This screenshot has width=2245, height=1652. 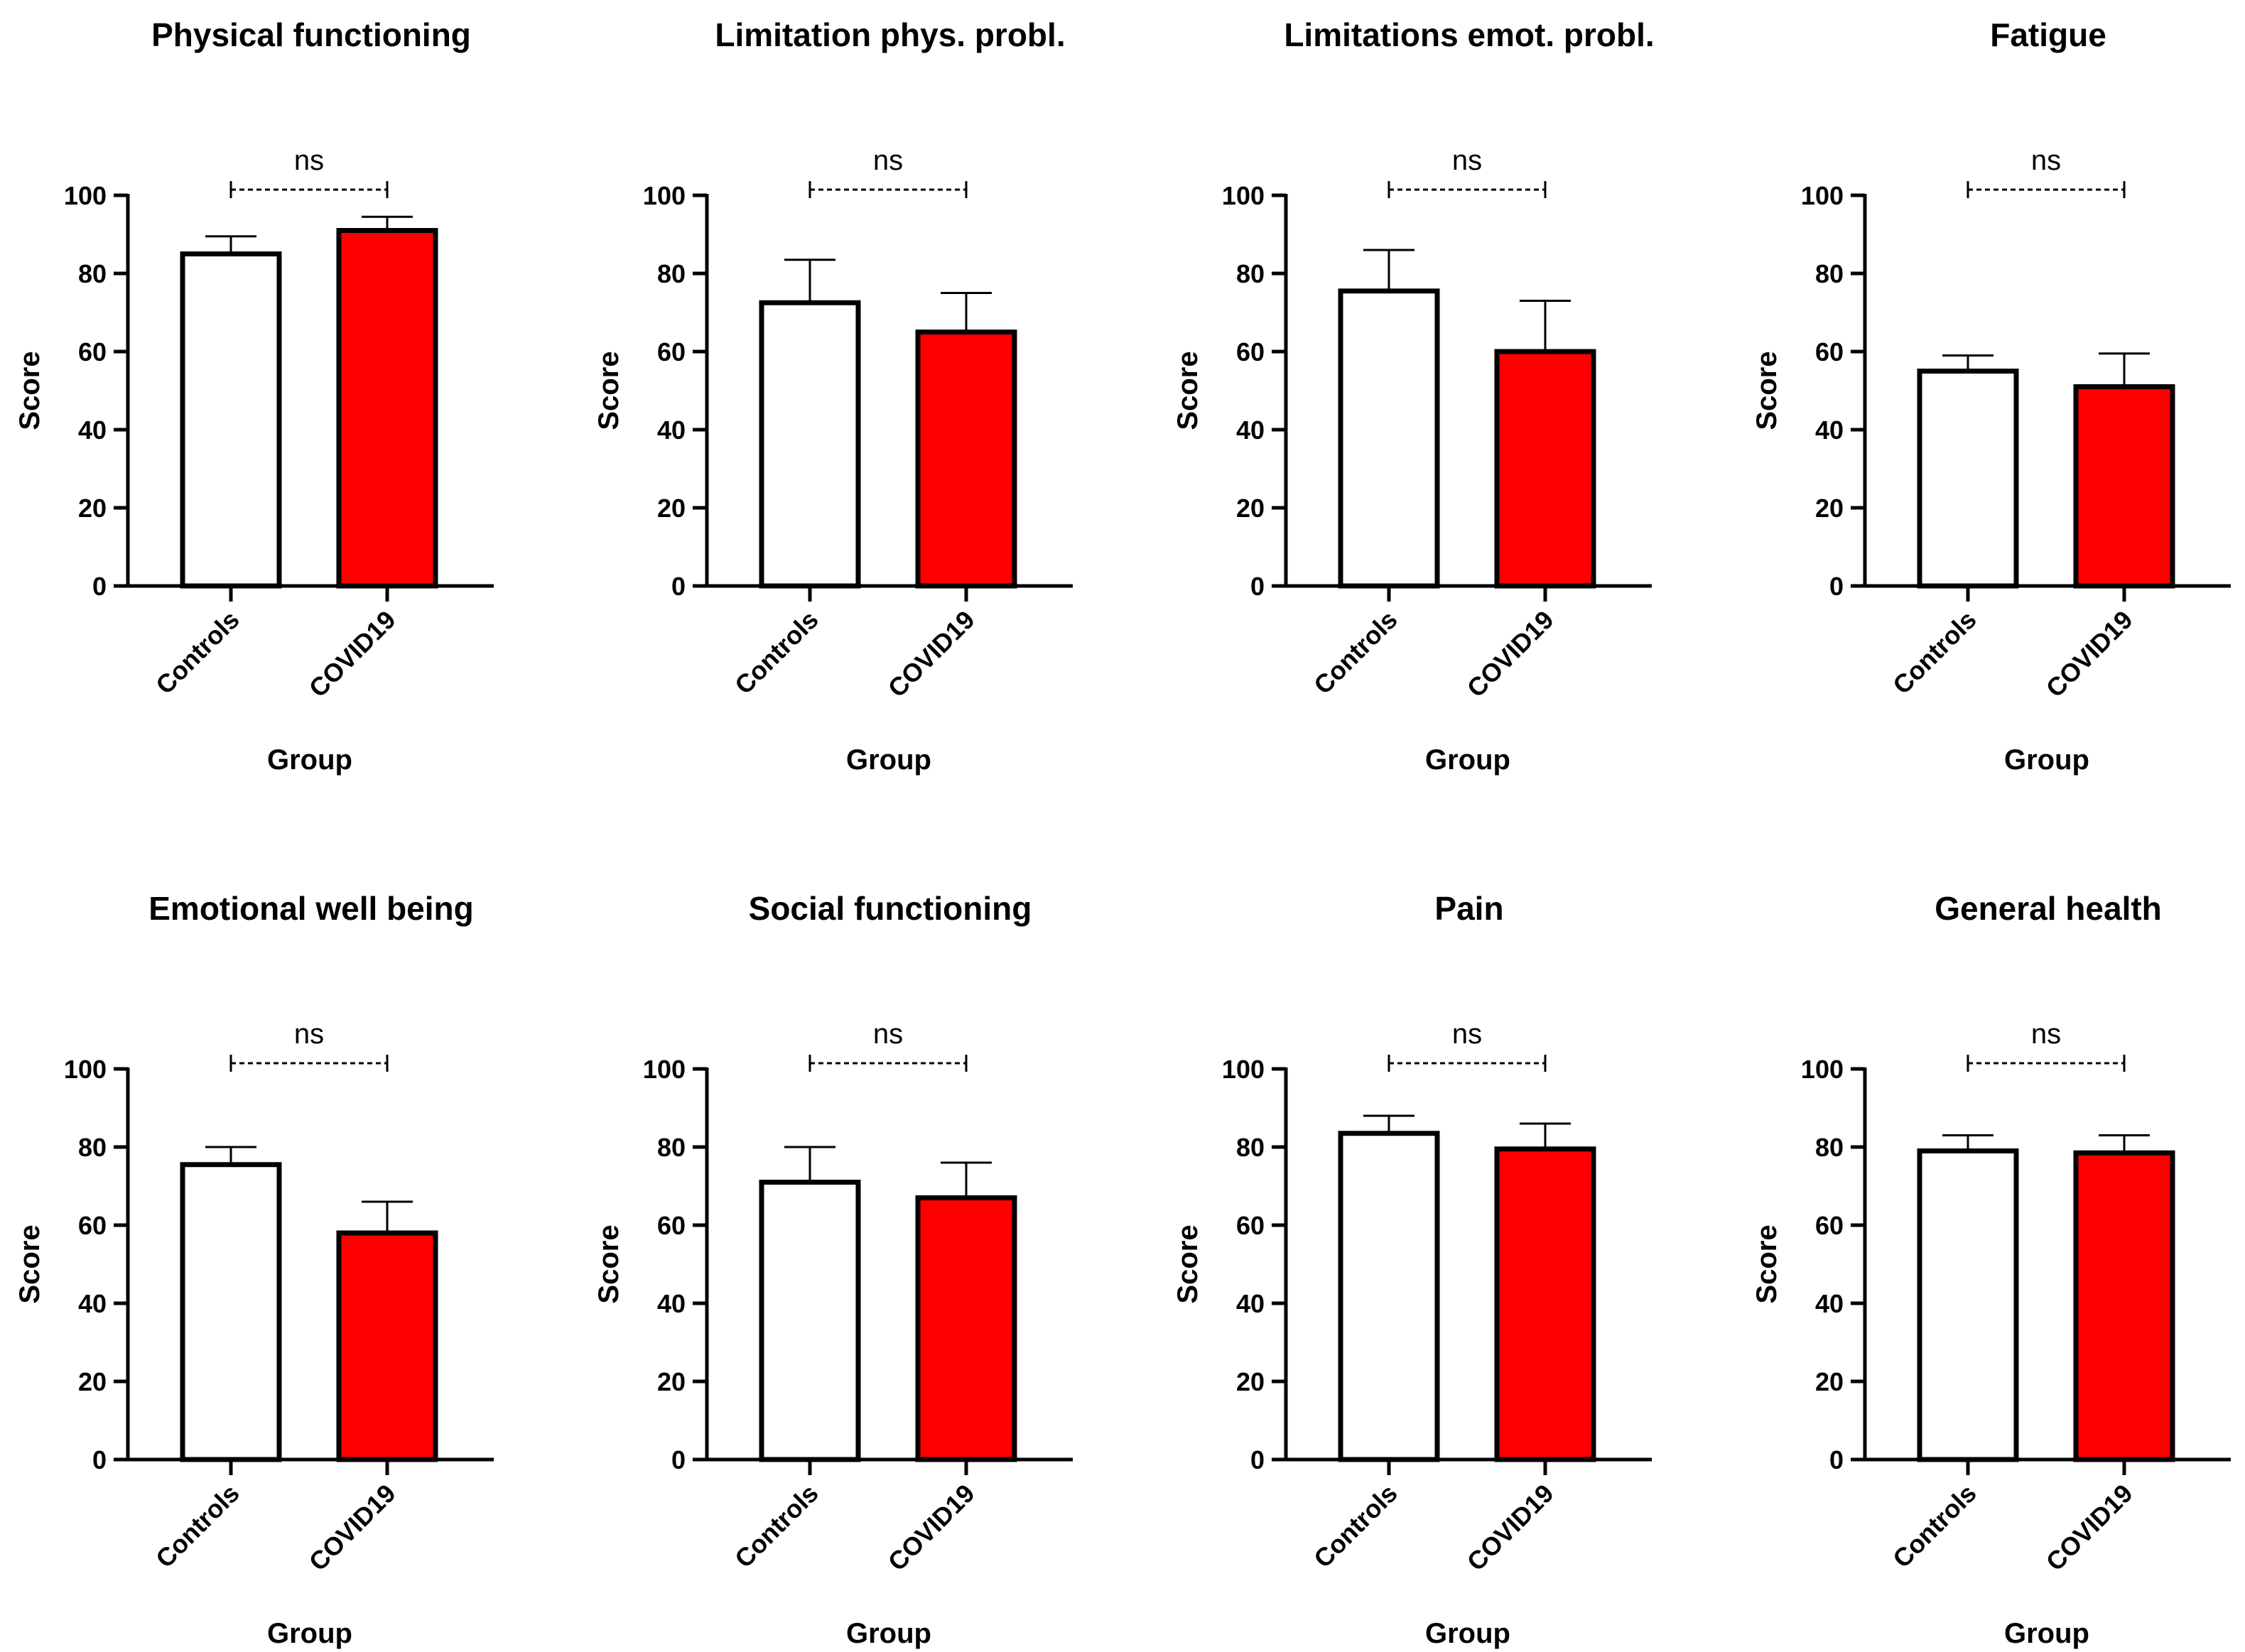 I want to click on chart-title: Limitation phys. probl., so click(x=890, y=34).